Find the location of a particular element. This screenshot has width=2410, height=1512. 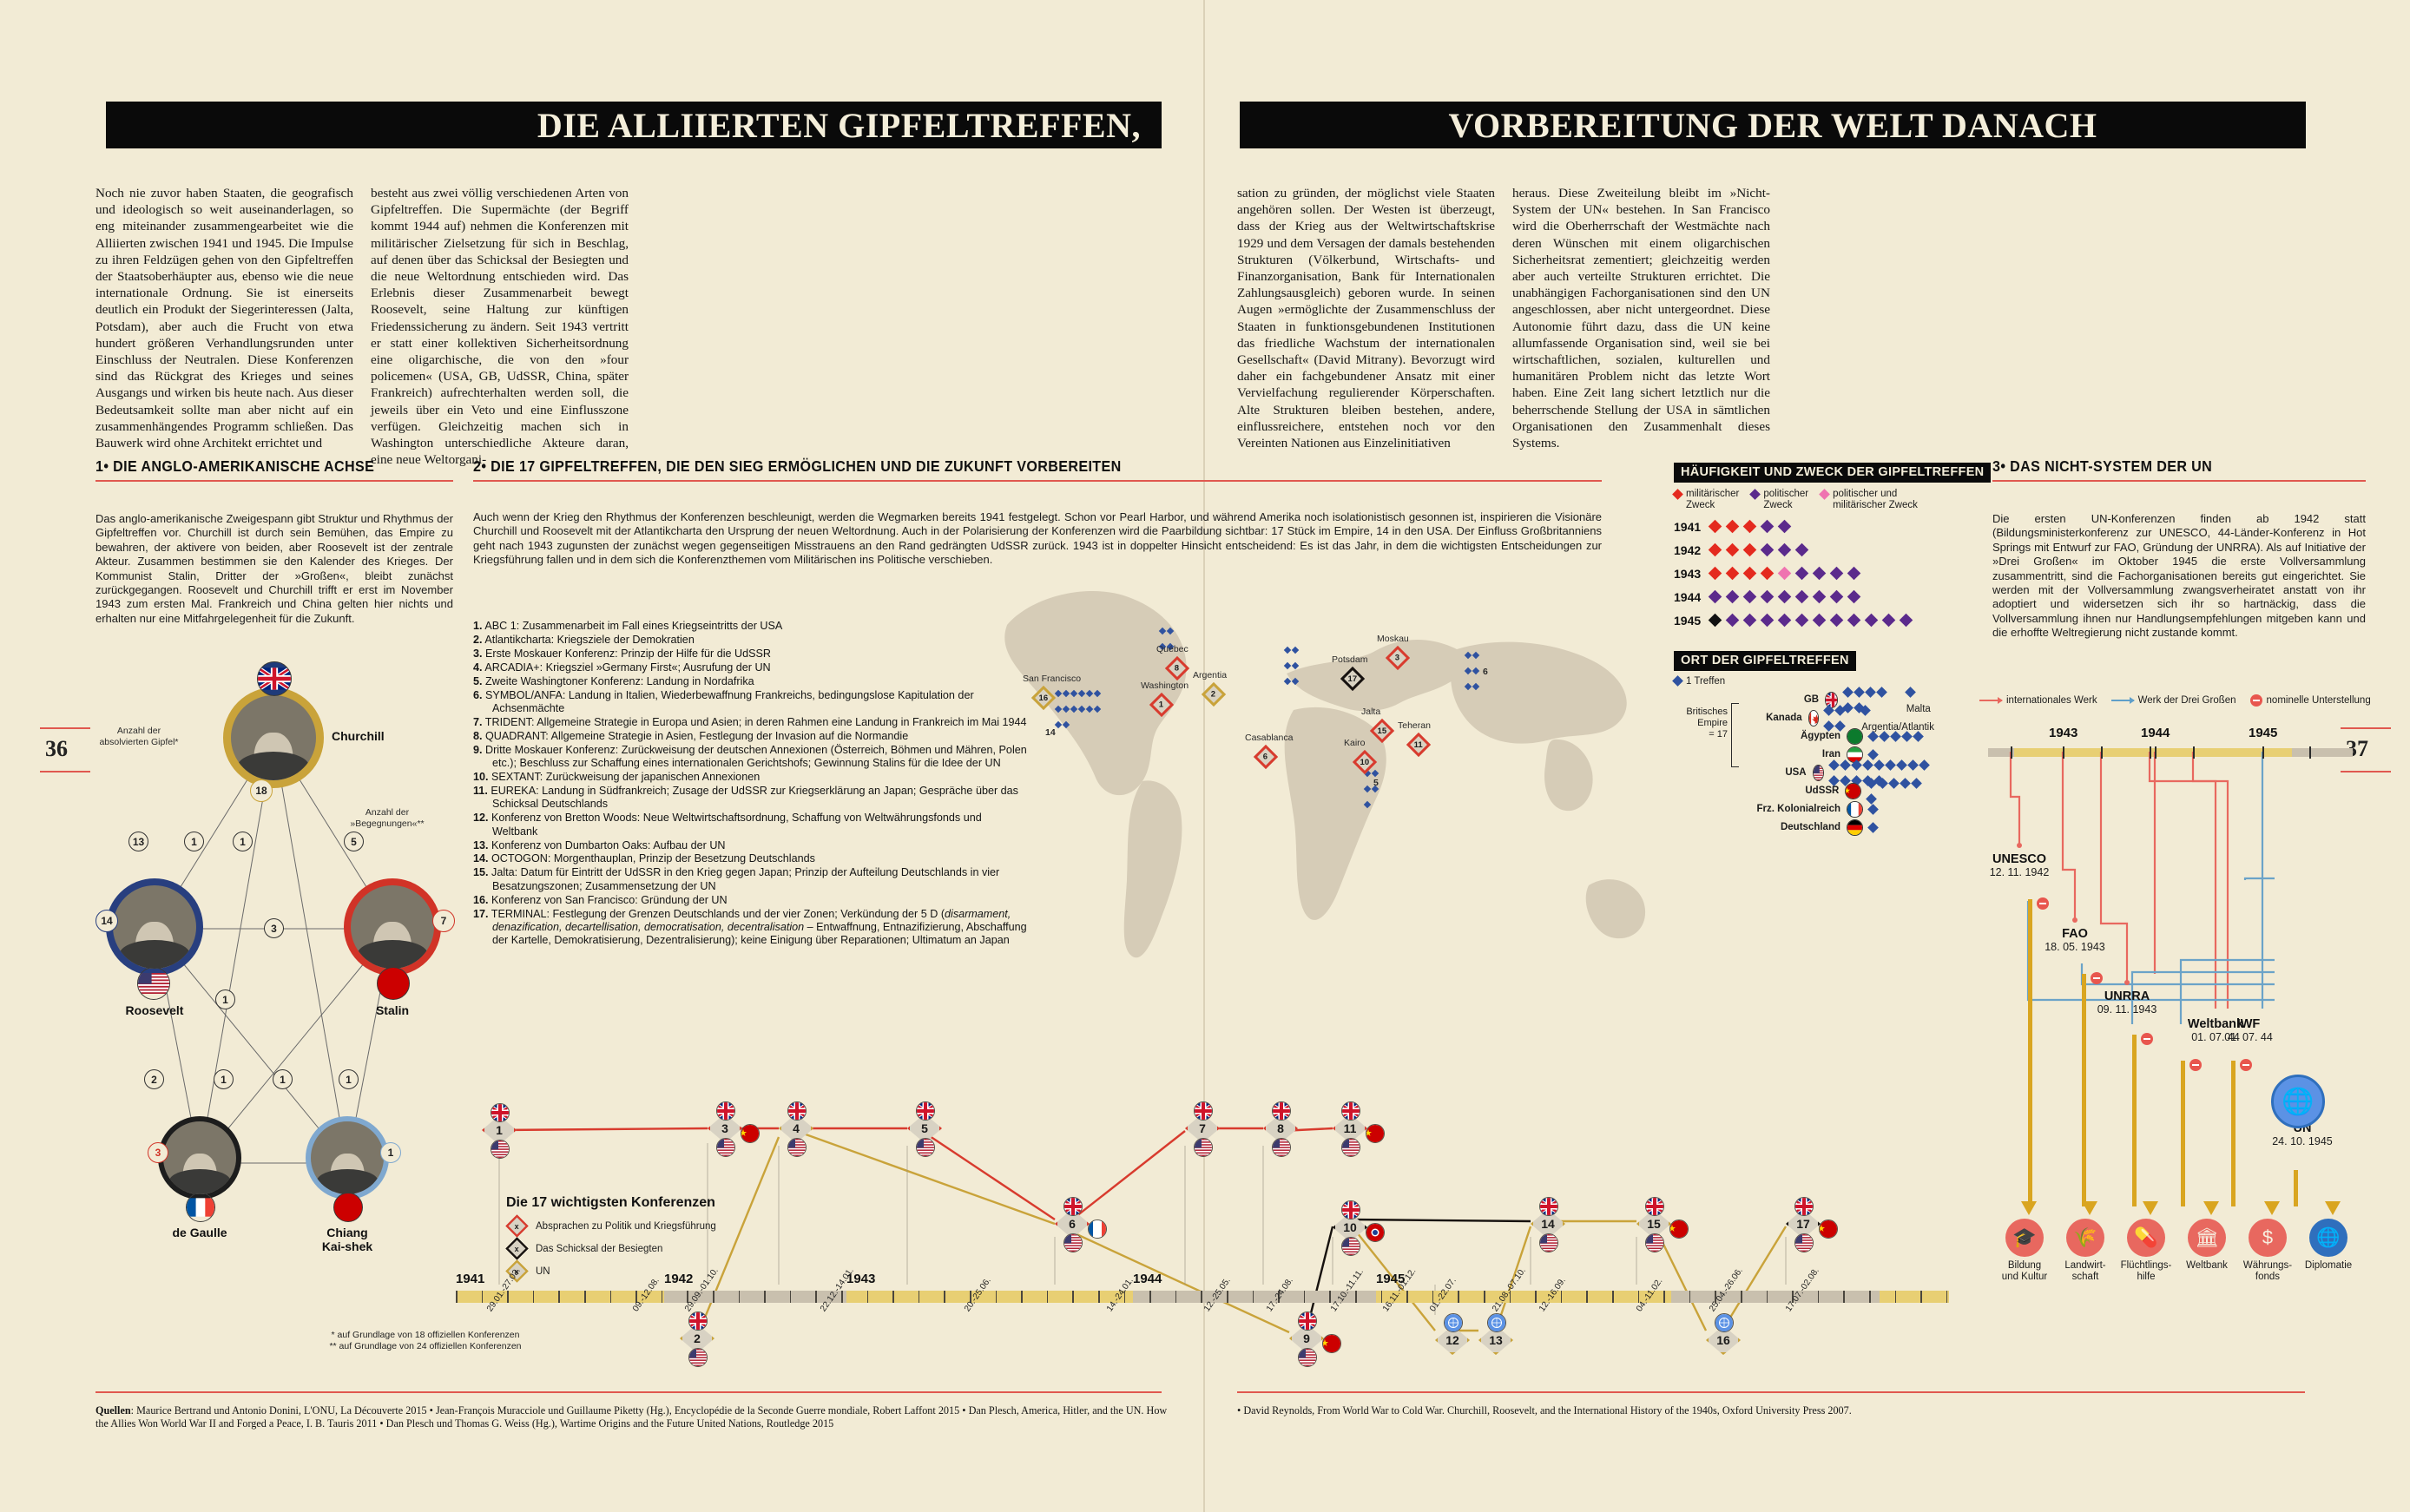

map-city-label: Kairo is located at coordinates (1355, 743).